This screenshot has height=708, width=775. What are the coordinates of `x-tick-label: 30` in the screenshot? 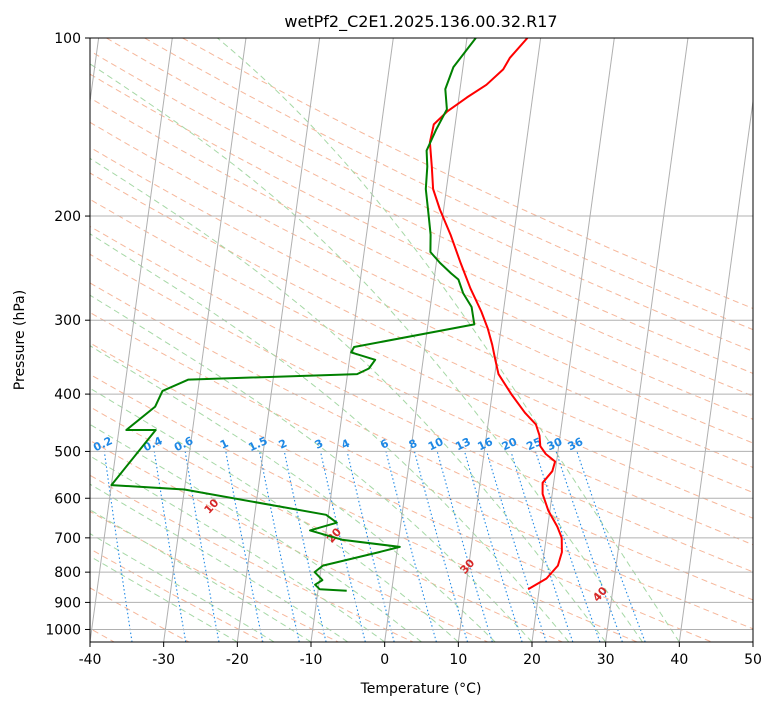 It's located at (606, 660).